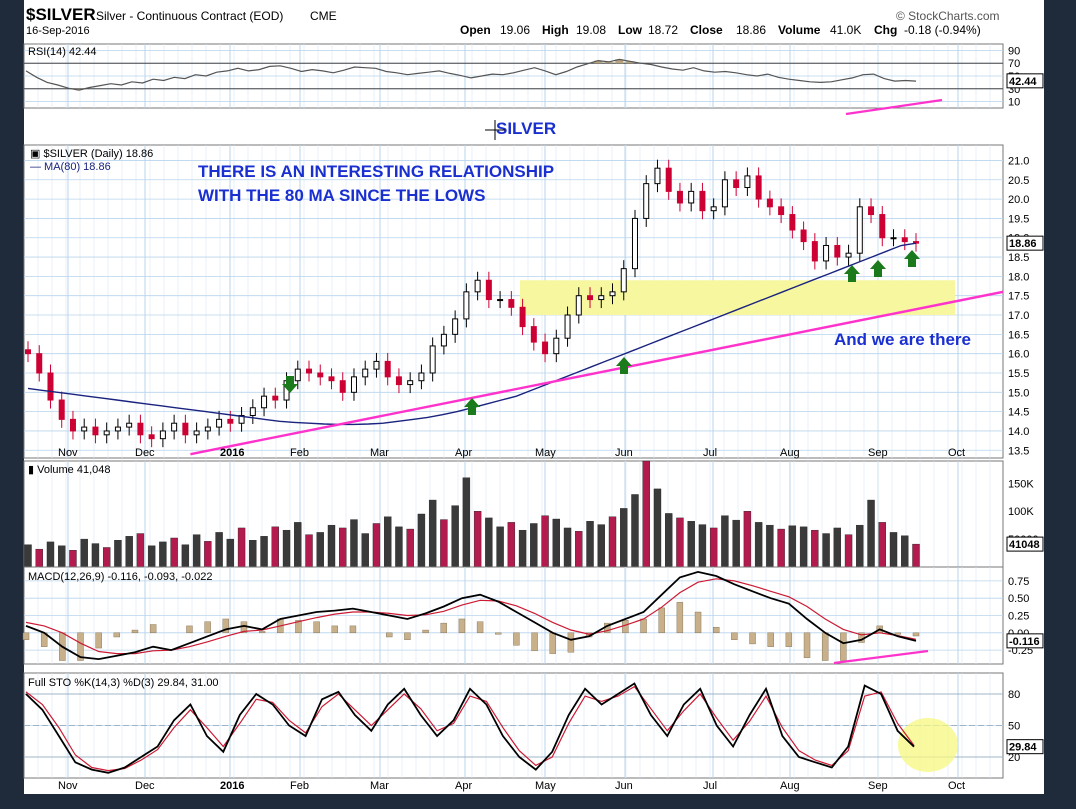 This screenshot has height=809, width=1076. Describe the element at coordinates (878, 453) in the screenshot. I see `month-label-10: Sep` at that location.